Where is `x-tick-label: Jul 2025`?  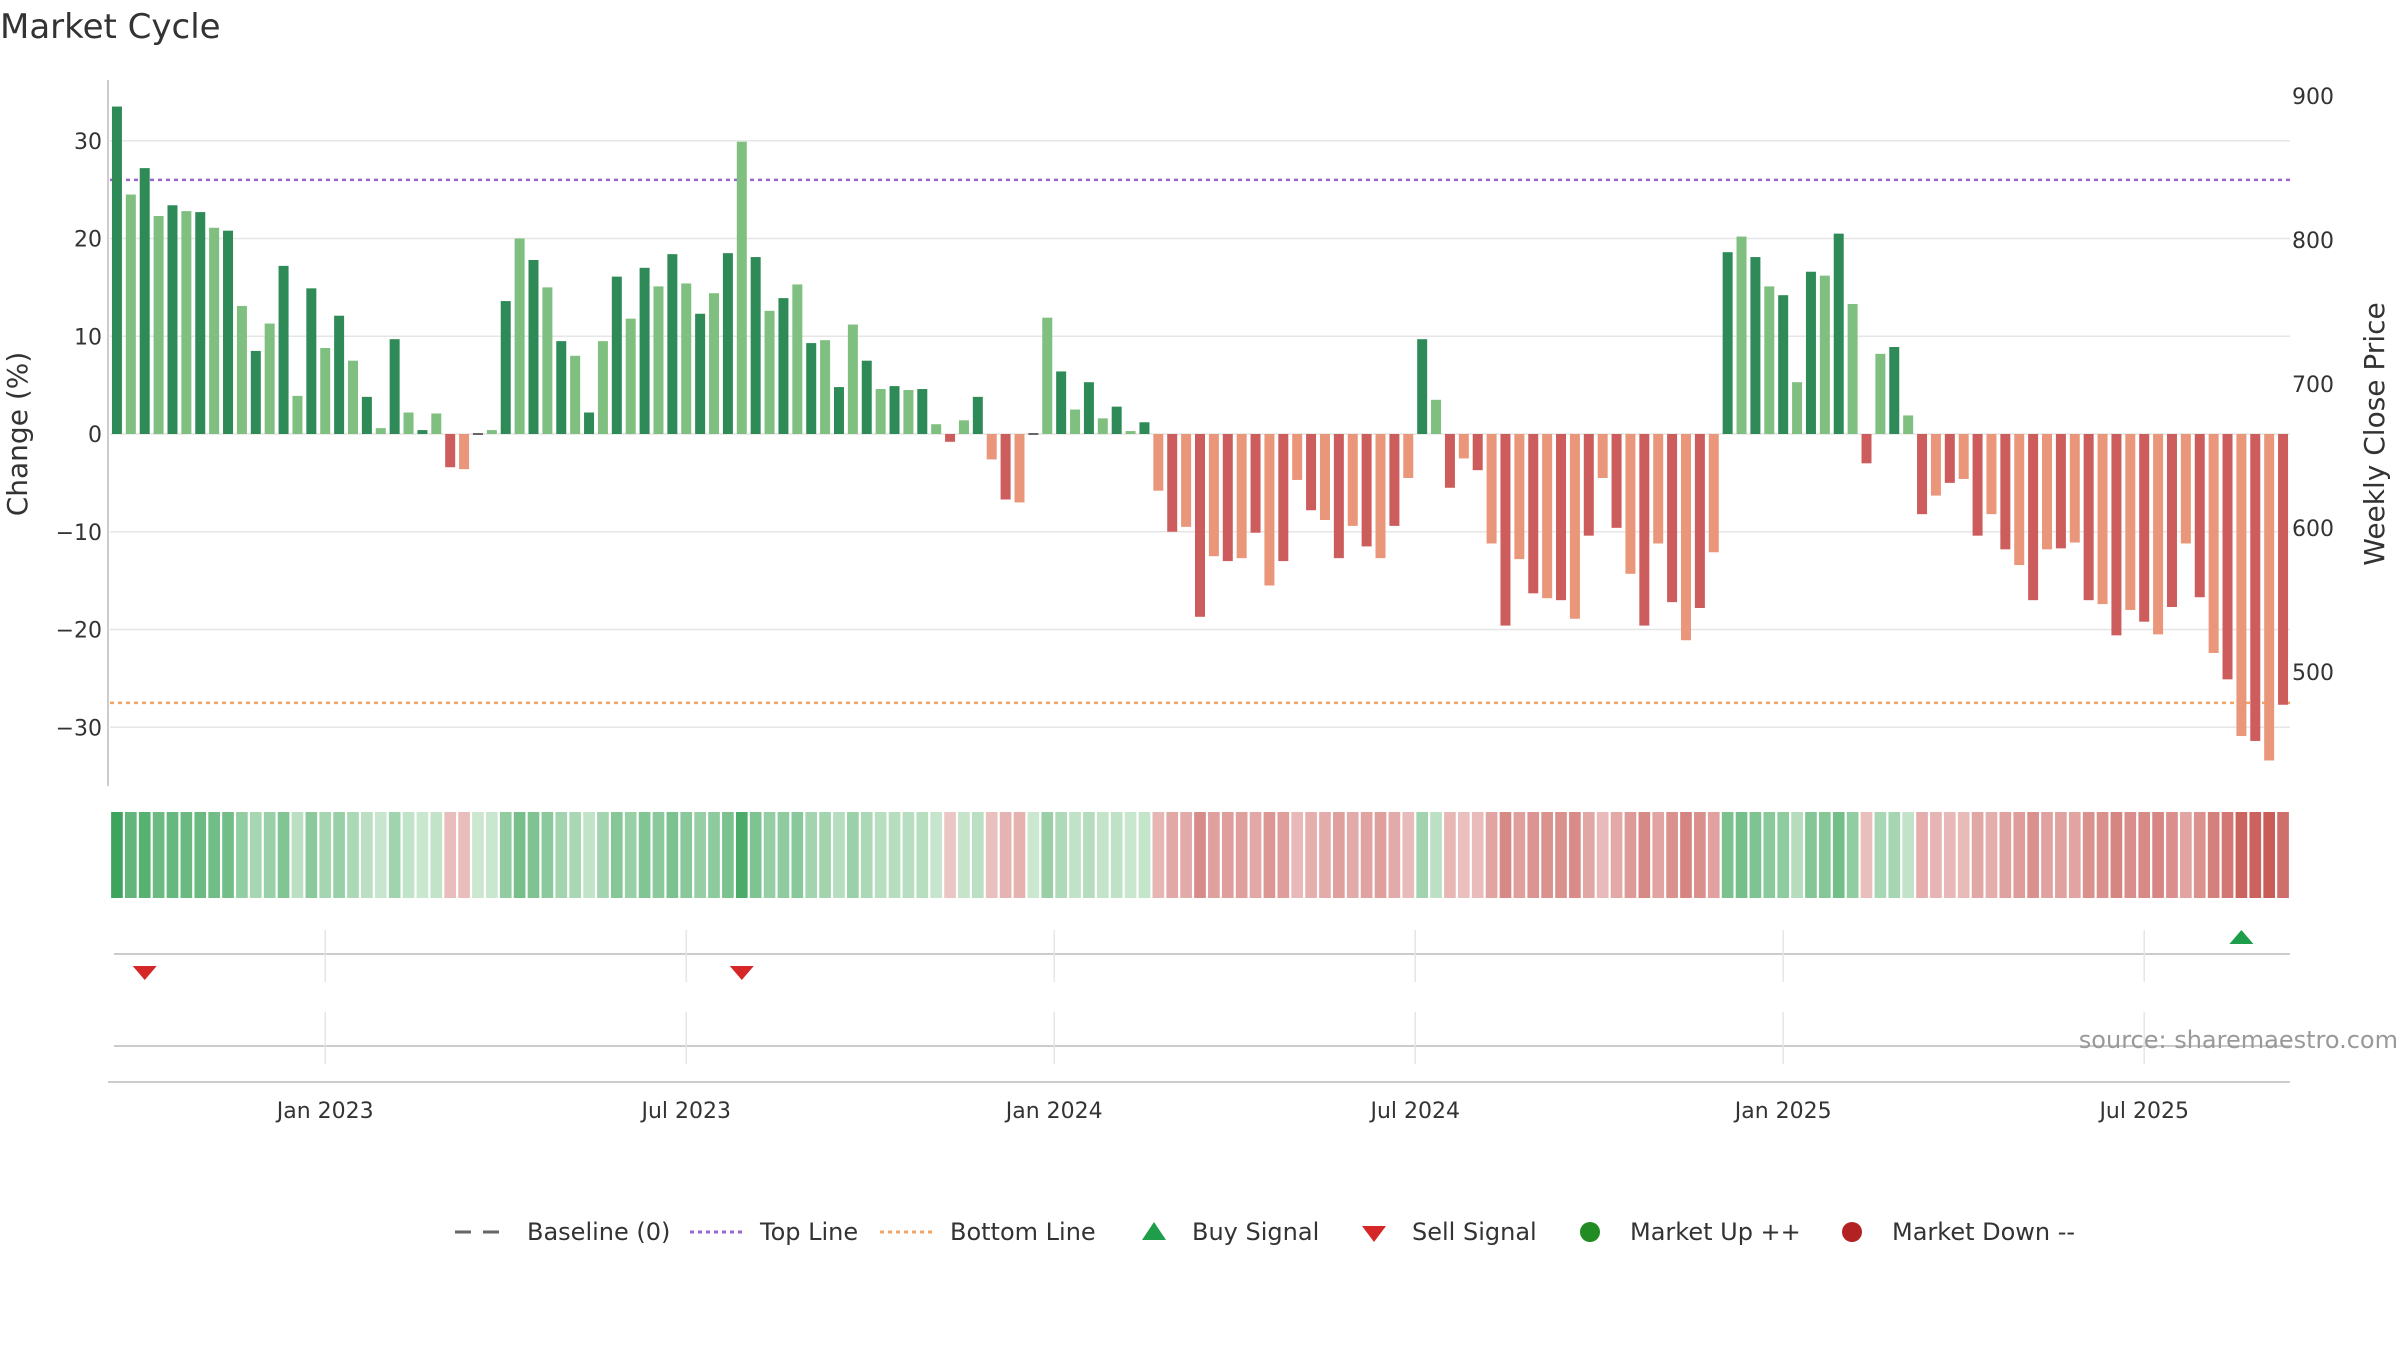 x-tick-label: Jul 2025 is located at coordinates (2143, 1111).